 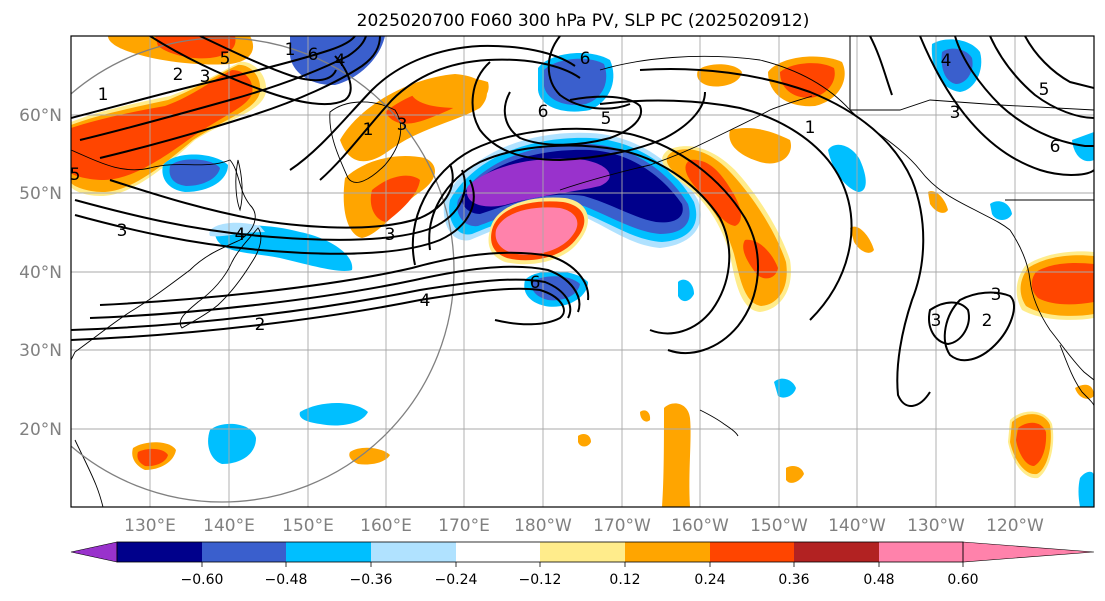 I want to click on lon-tick-label: 180°W, so click(x=543, y=526).